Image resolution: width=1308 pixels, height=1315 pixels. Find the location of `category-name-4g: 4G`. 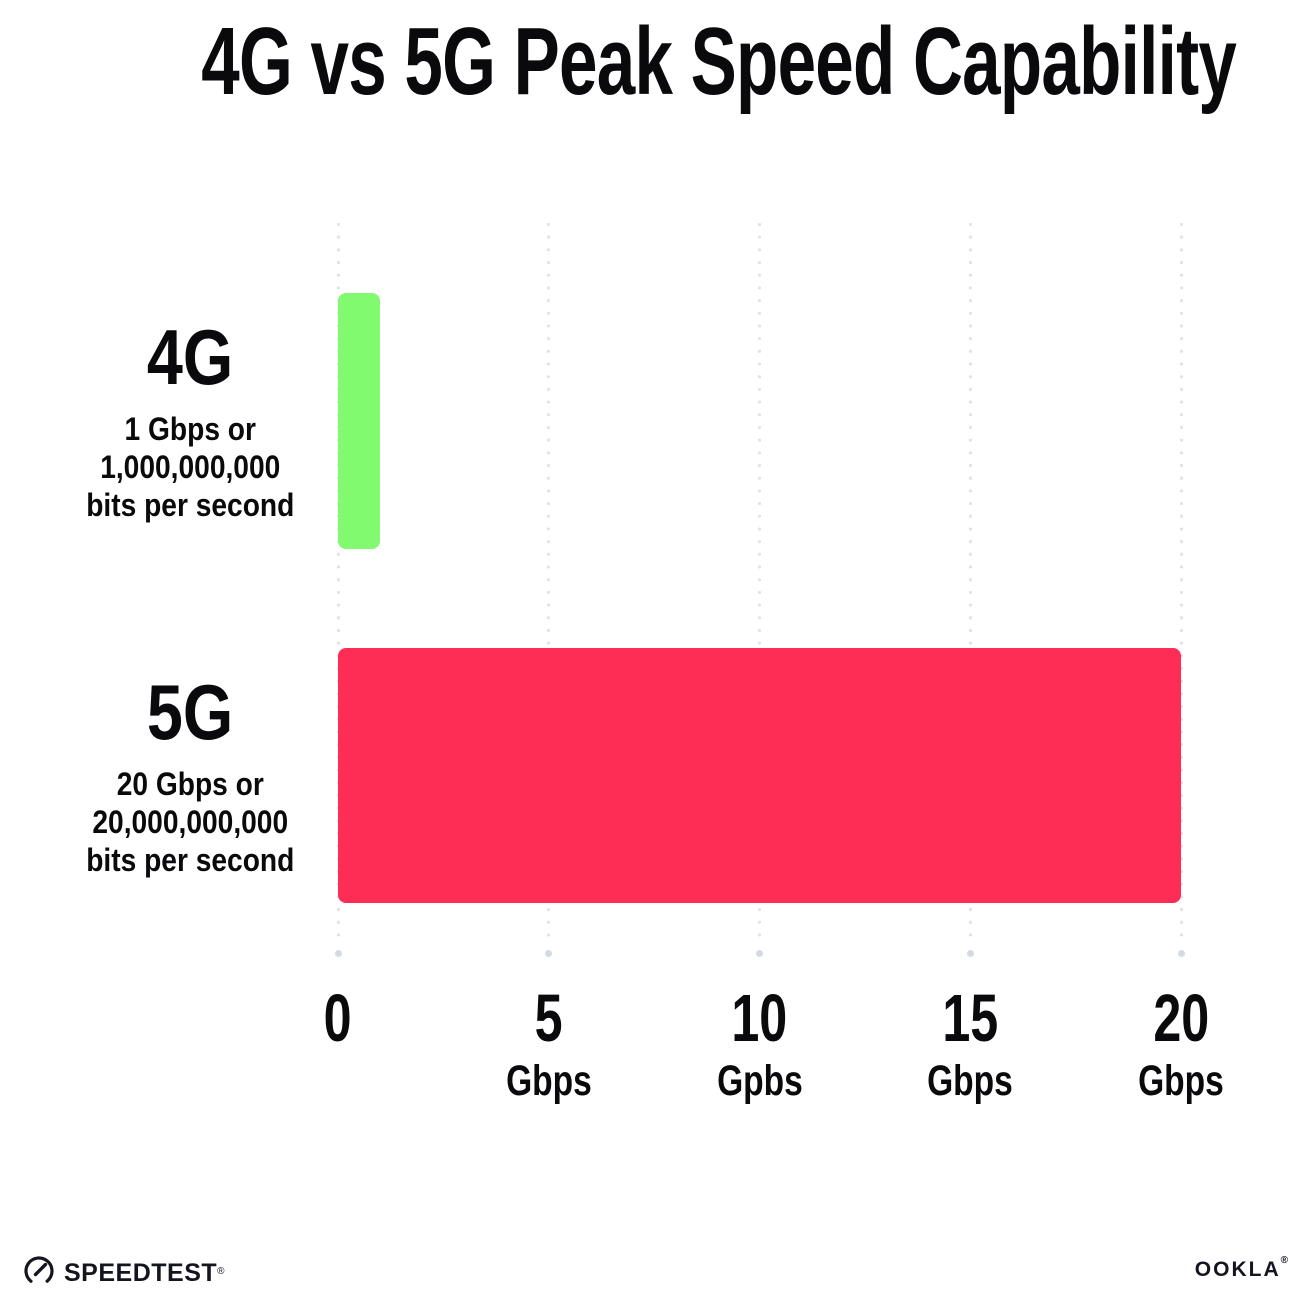

category-name-4g: 4G is located at coordinates (190, 357).